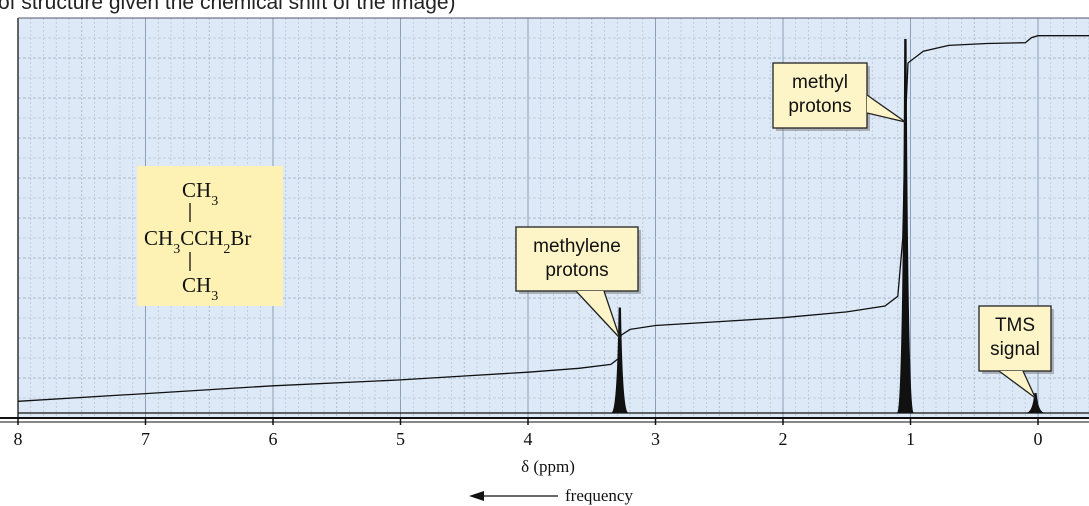 The image size is (1089, 506). What do you see at coordinates (197, 241) in the screenshot?
I see `structure-main-chain: CH3CCH2Br` at bounding box center [197, 241].